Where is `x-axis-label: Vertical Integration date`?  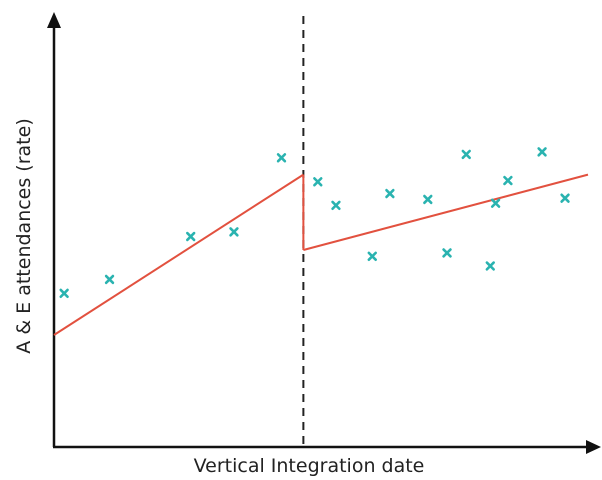 x-axis-label: Vertical Integration date is located at coordinates (309, 466).